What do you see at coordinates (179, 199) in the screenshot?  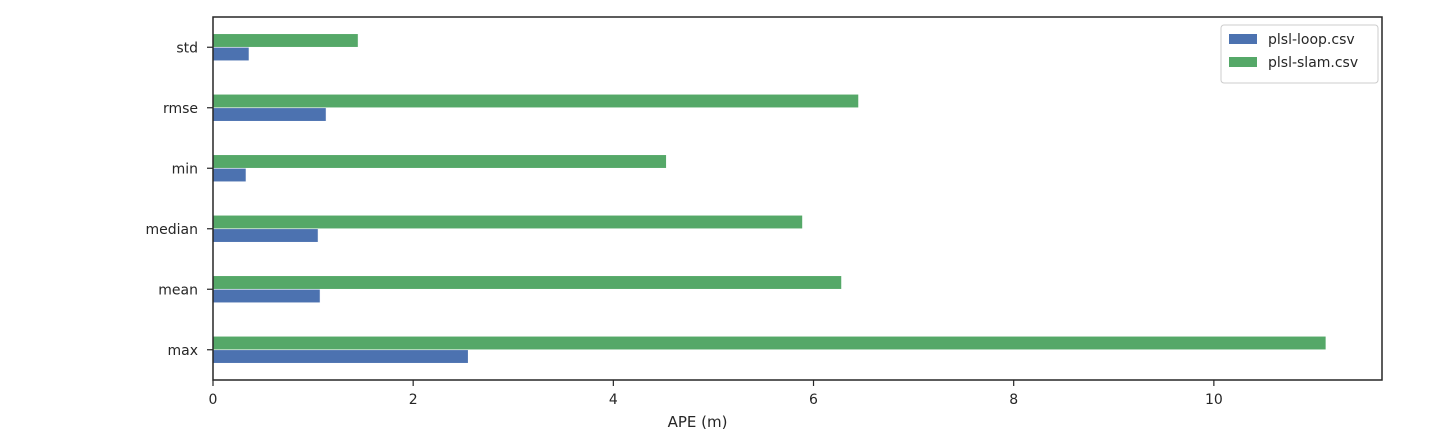 I see `y-axis: max mean median min rmse std` at bounding box center [179, 199].